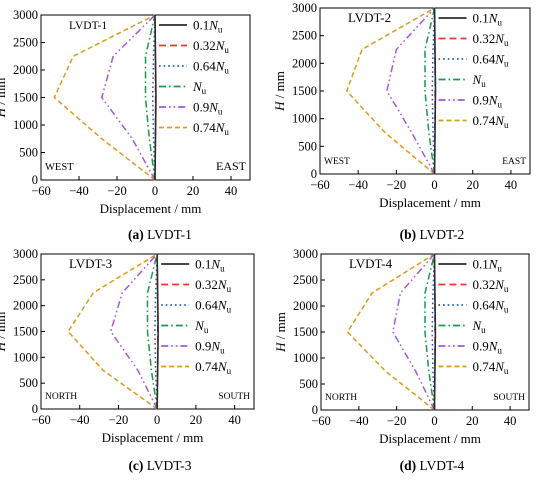 This screenshot has width=550, height=484. What do you see at coordinates (159, 465) in the screenshot?
I see `panel-caption: (c) LVDT-3` at bounding box center [159, 465].